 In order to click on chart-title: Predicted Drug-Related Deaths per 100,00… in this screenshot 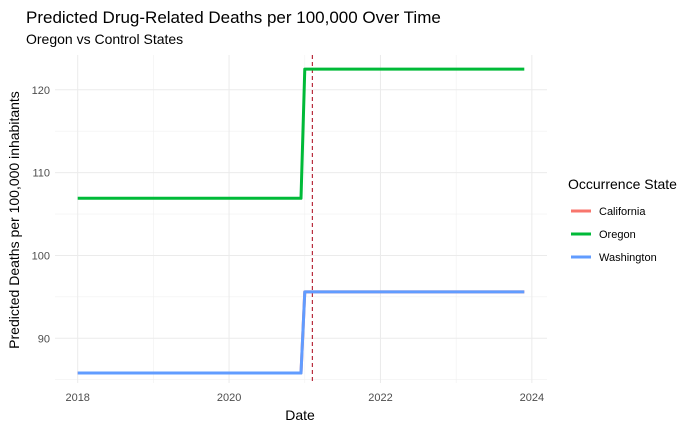, I will do `click(233, 17)`.